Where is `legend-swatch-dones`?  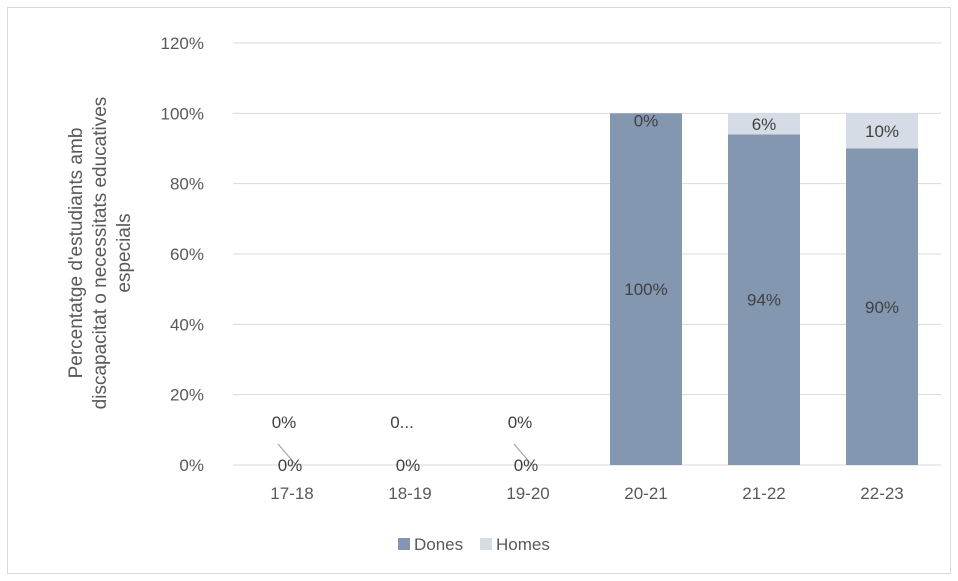
legend-swatch-dones is located at coordinates (404, 544).